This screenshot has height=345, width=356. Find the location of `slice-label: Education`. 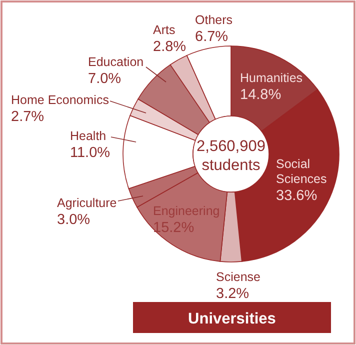

slice-label: Education is located at coordinates (116, 62).